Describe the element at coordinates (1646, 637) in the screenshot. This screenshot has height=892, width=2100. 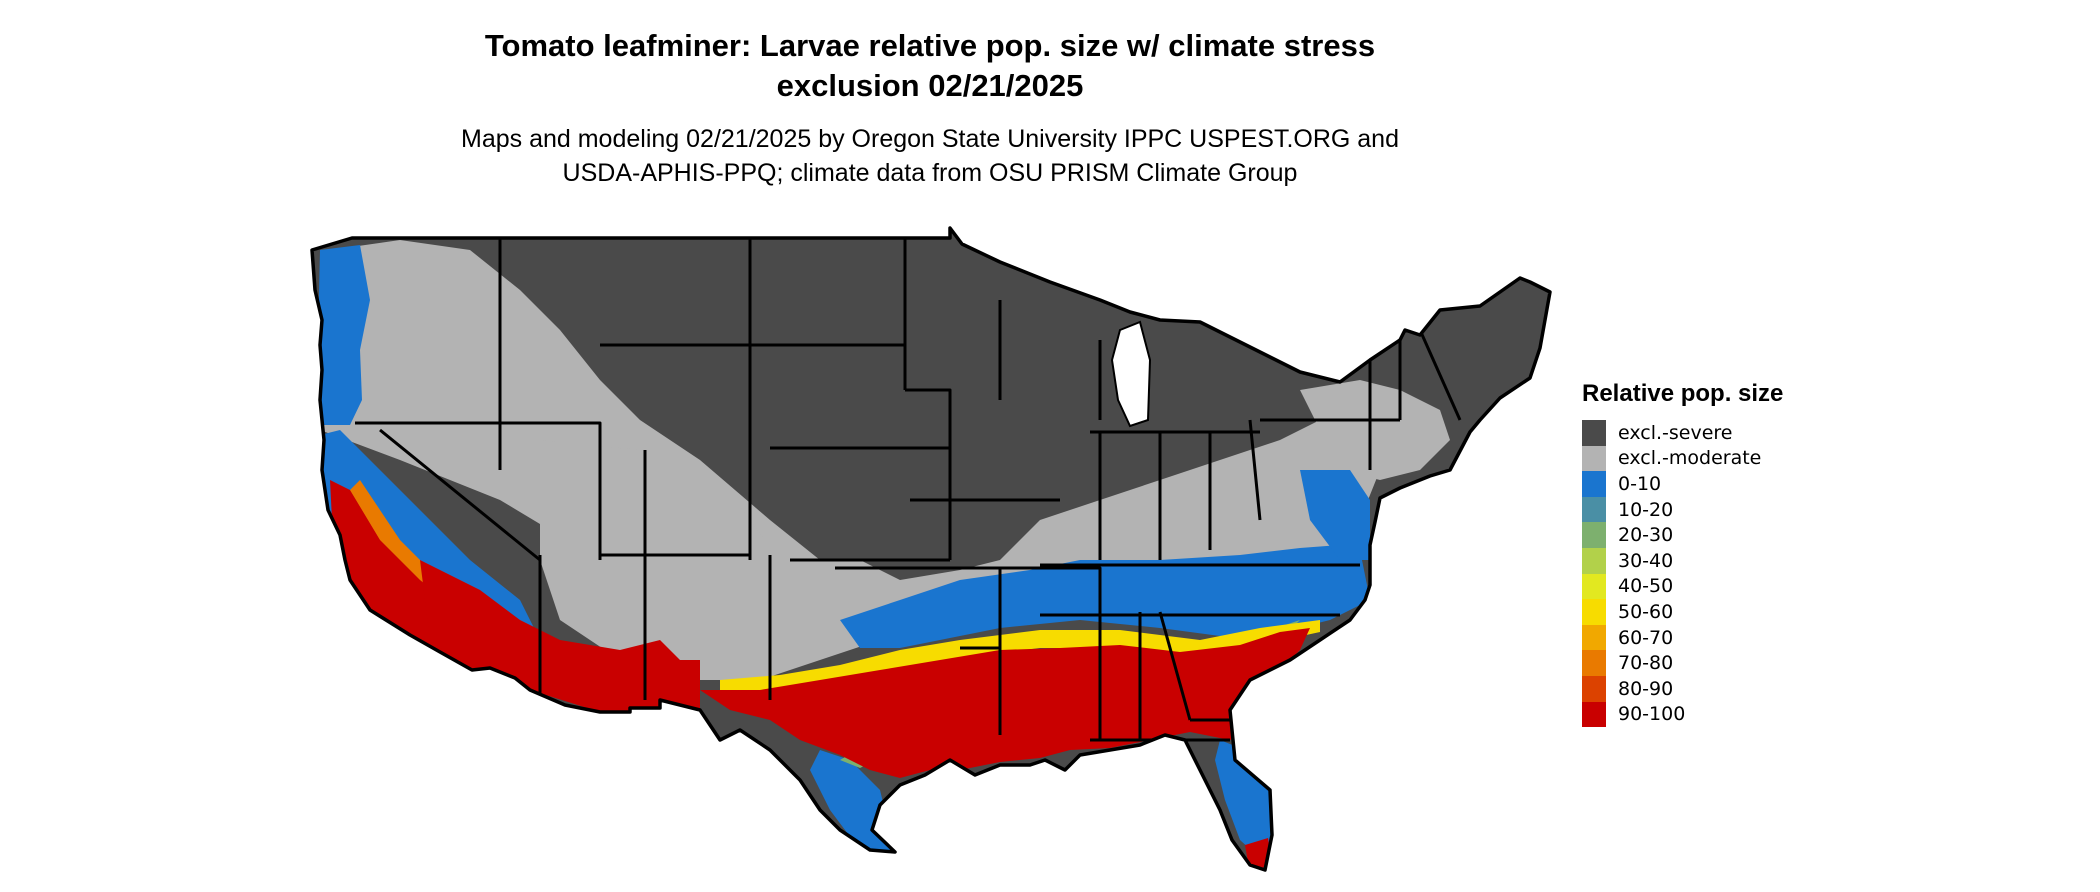
I see `legend-label: 60-70` at that location.